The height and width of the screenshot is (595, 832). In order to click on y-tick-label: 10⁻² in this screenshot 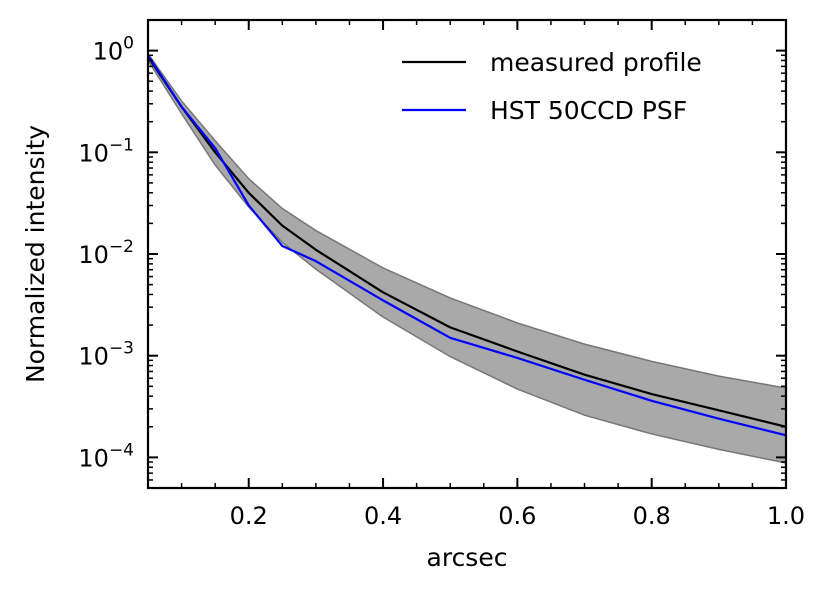, I will do `click(106, 253)`.